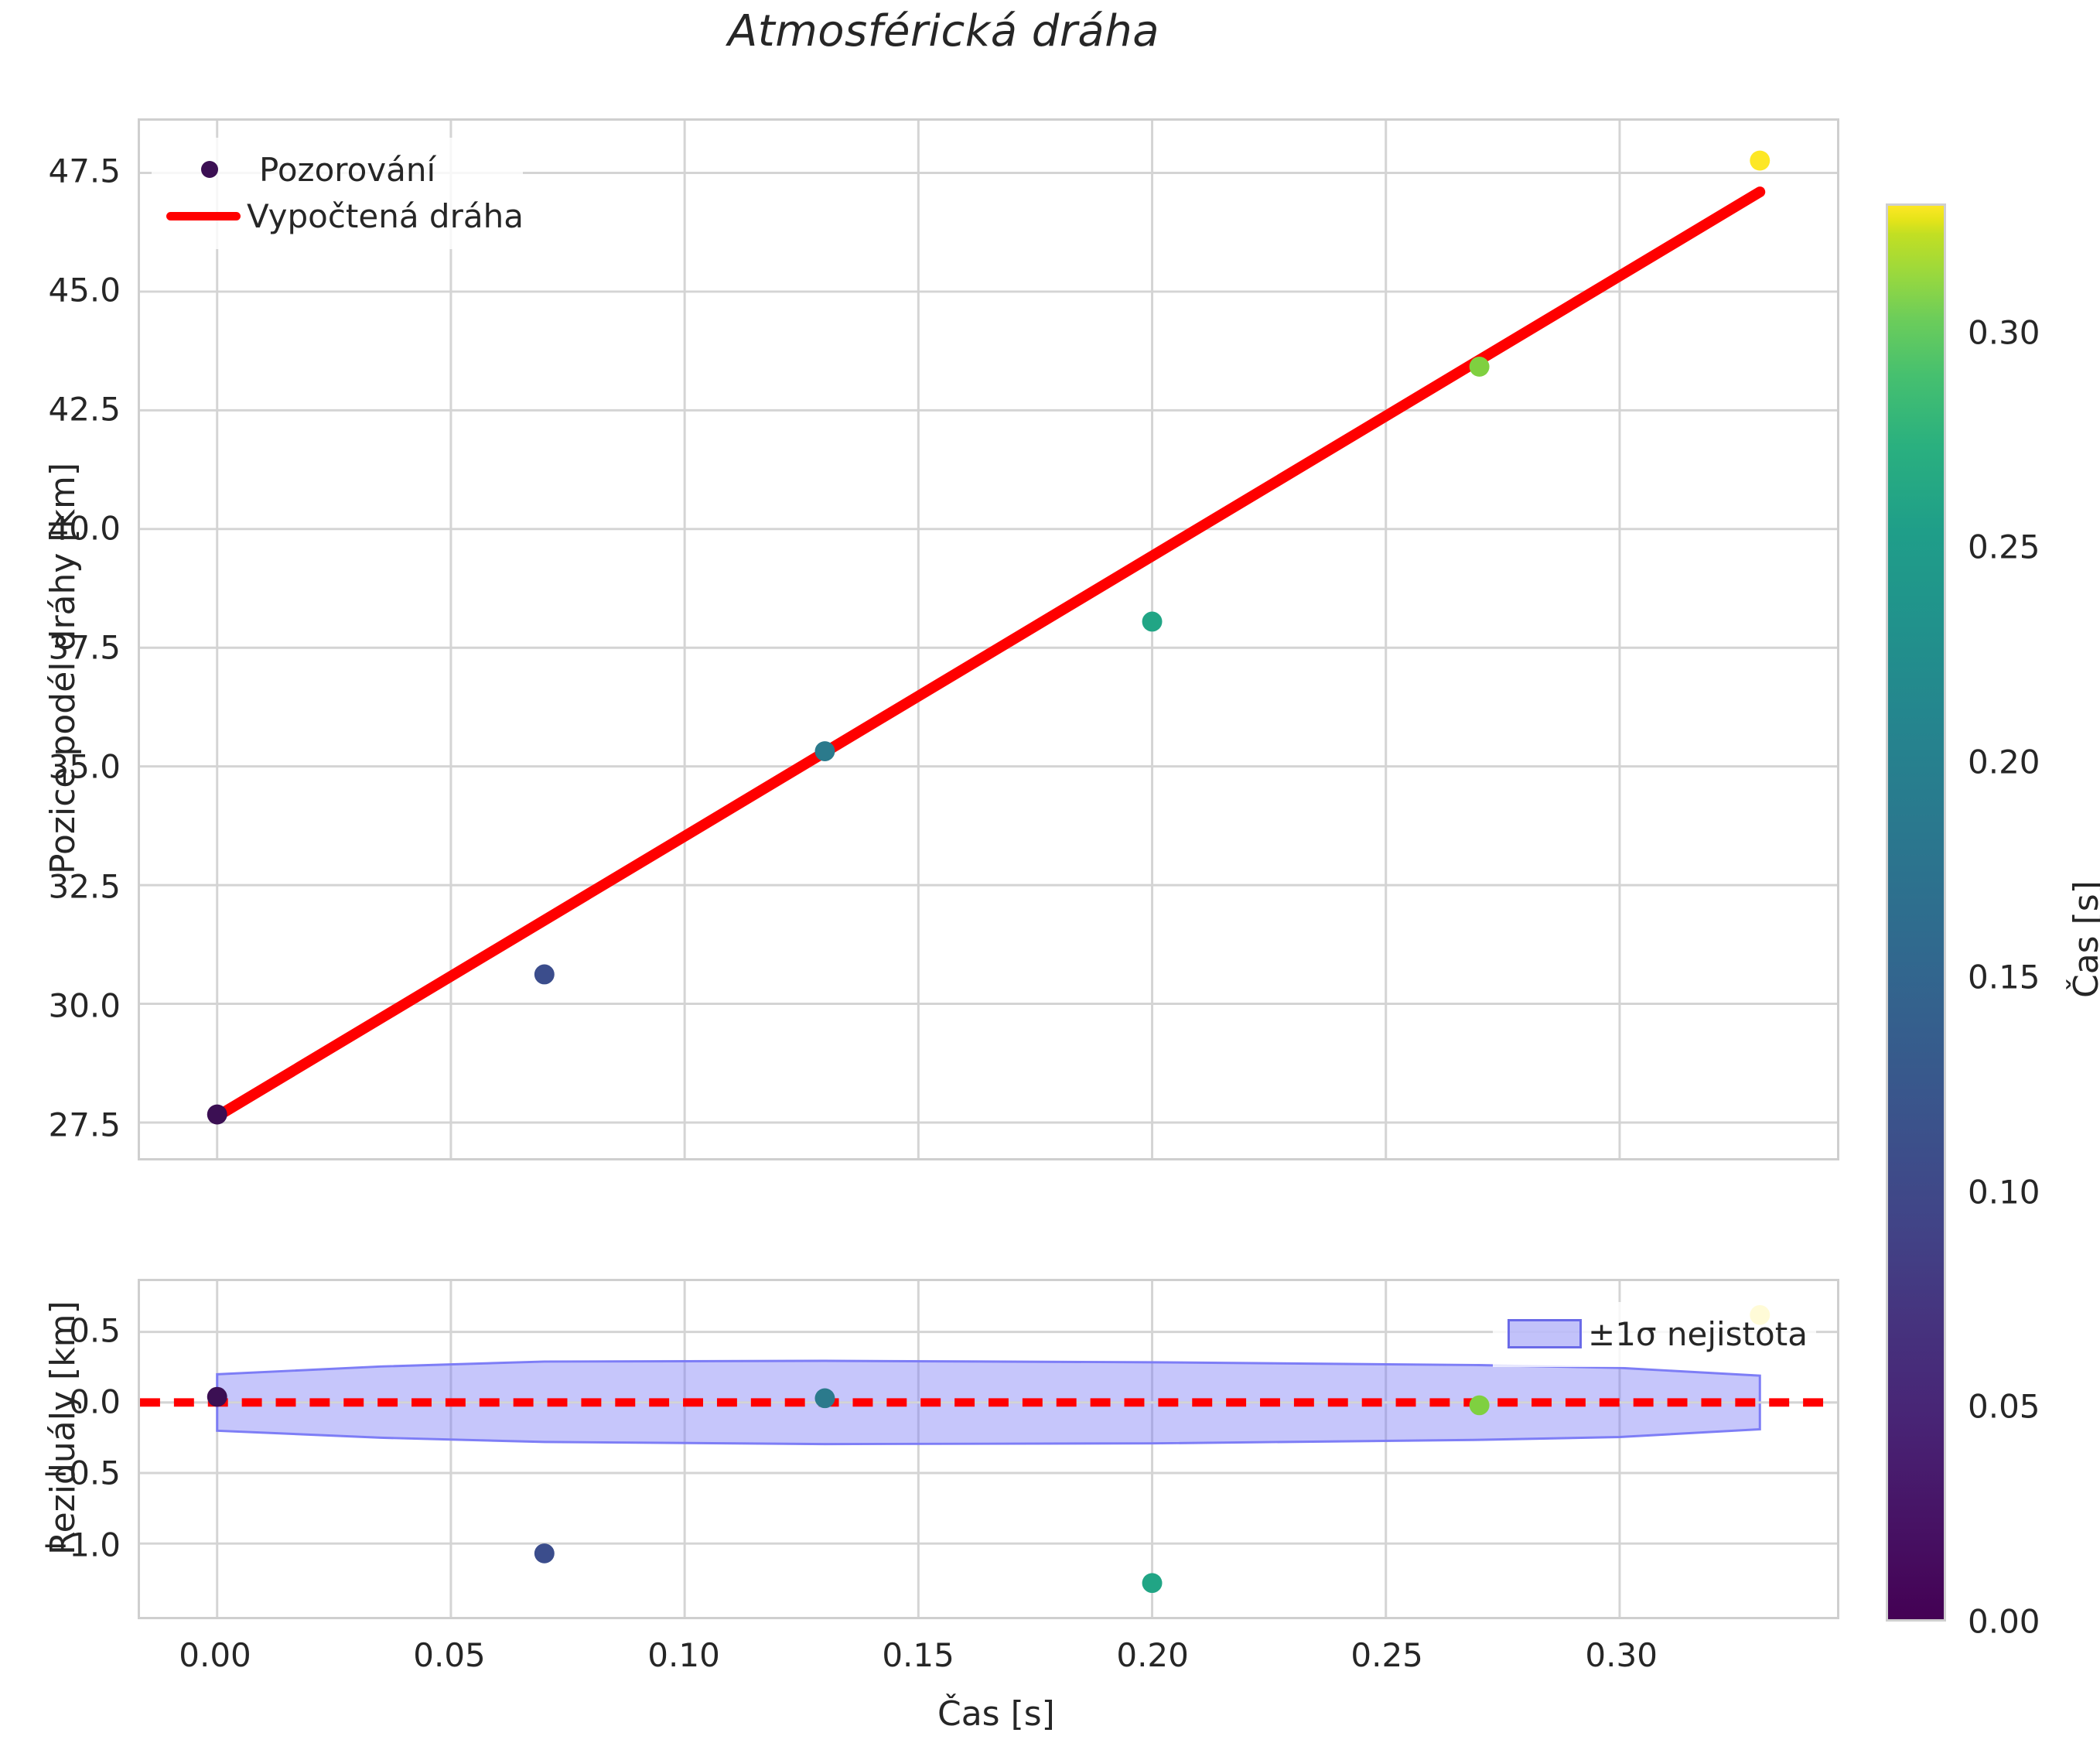  I want to click on trajectory-y-axis-label: Pozice podél dráhy [km], so click(63, 668).